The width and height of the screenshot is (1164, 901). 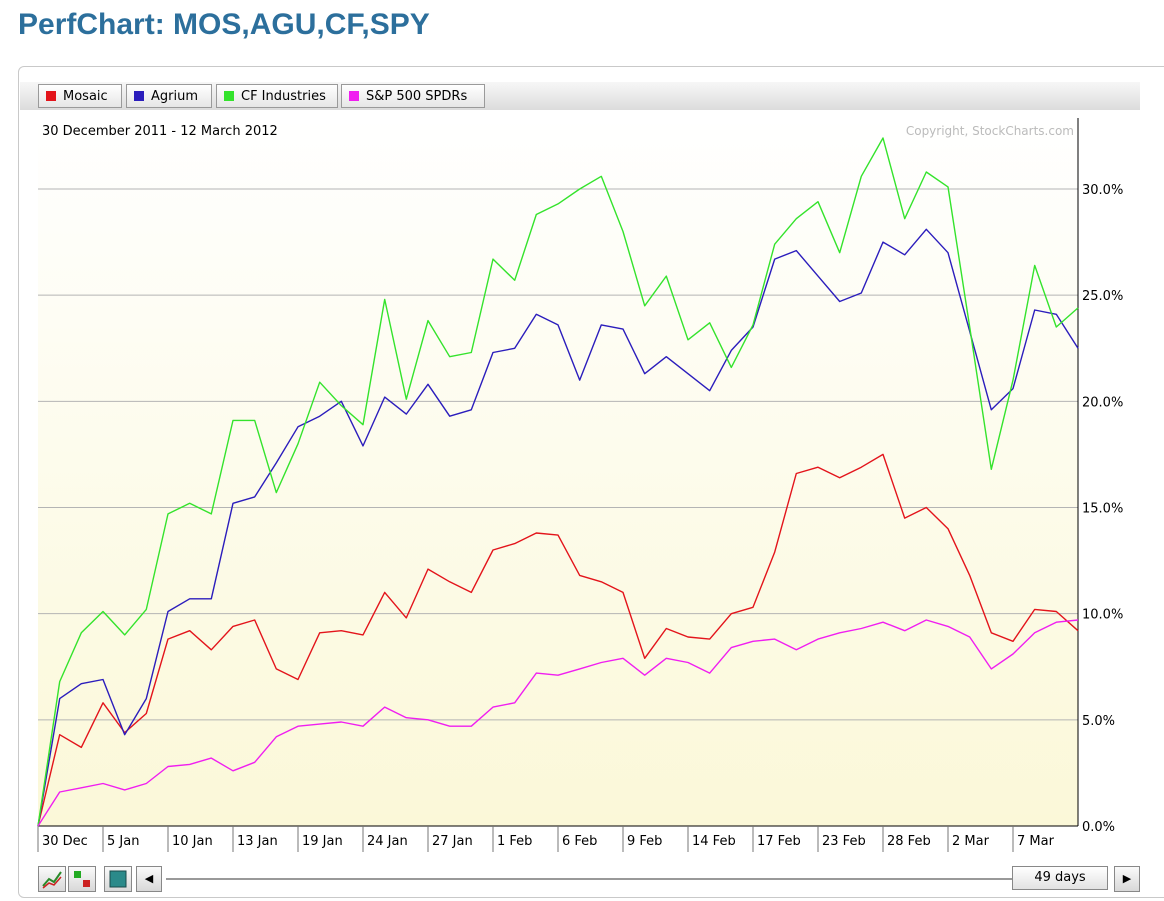 I want to click on x-tick-label: 9 Feb, so click(x=644, y=841).